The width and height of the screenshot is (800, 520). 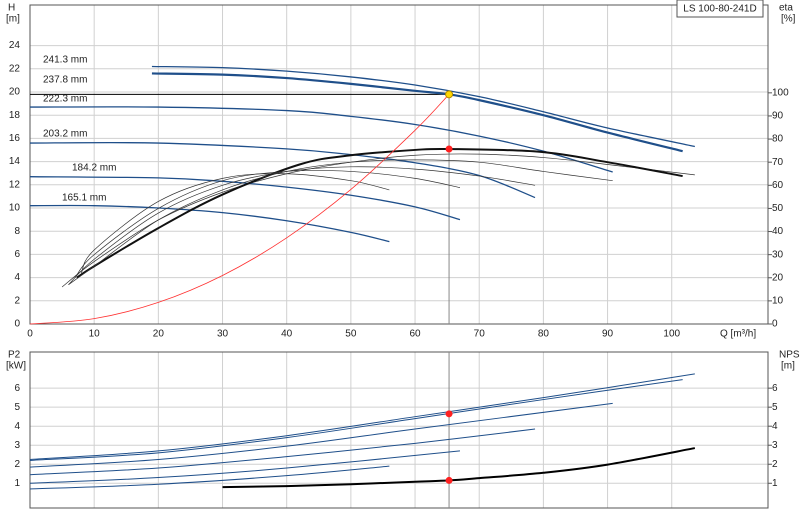 What do you see at coordinates (65, 80) in the screenshot?
I see `curve-label: 237.8 mm` at bounding box center [65, 80].